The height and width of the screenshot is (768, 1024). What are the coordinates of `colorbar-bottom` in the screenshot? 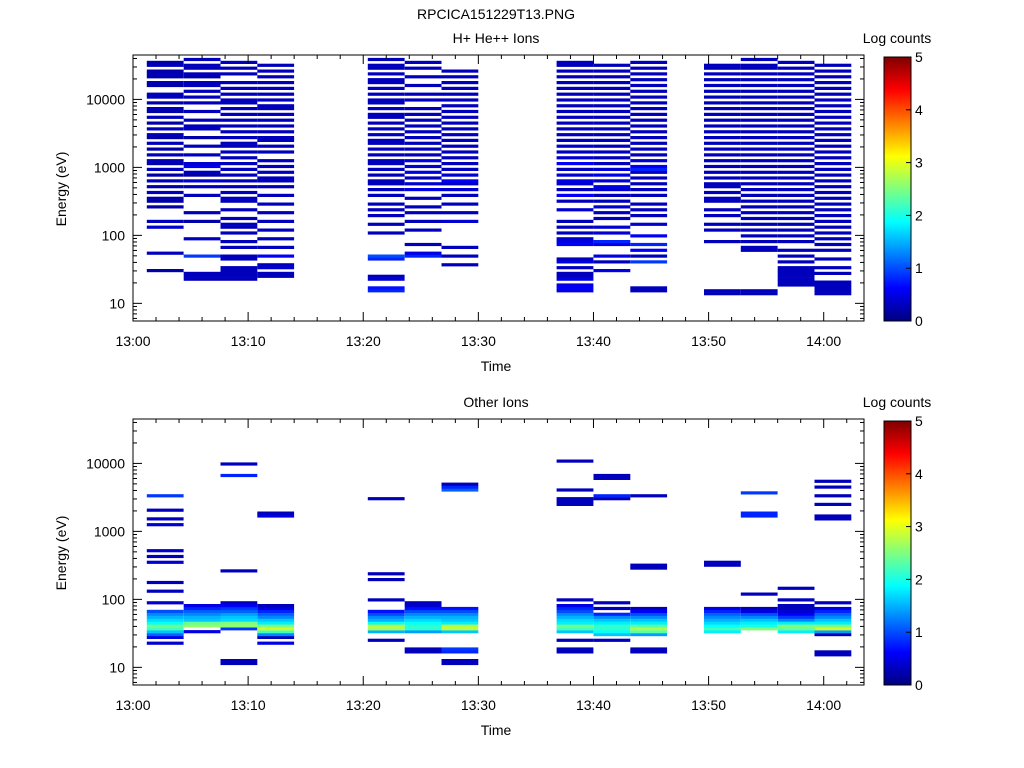 It's located at (897, 553).